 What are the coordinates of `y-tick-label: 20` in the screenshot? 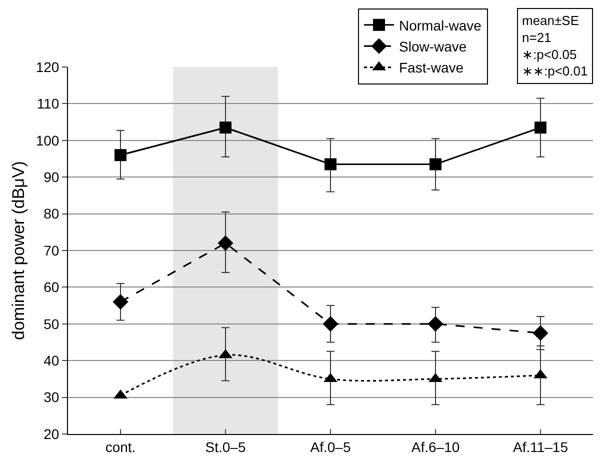 It's located at (52, 434).